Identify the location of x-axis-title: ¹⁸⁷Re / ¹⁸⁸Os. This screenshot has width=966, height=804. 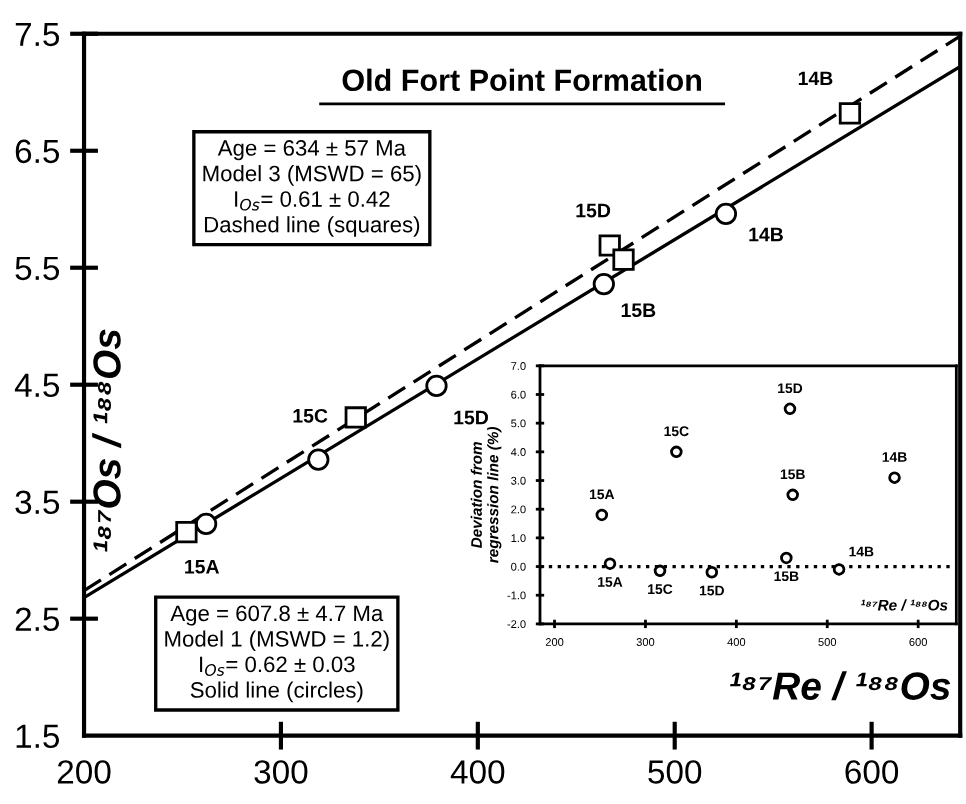
(840, 686).